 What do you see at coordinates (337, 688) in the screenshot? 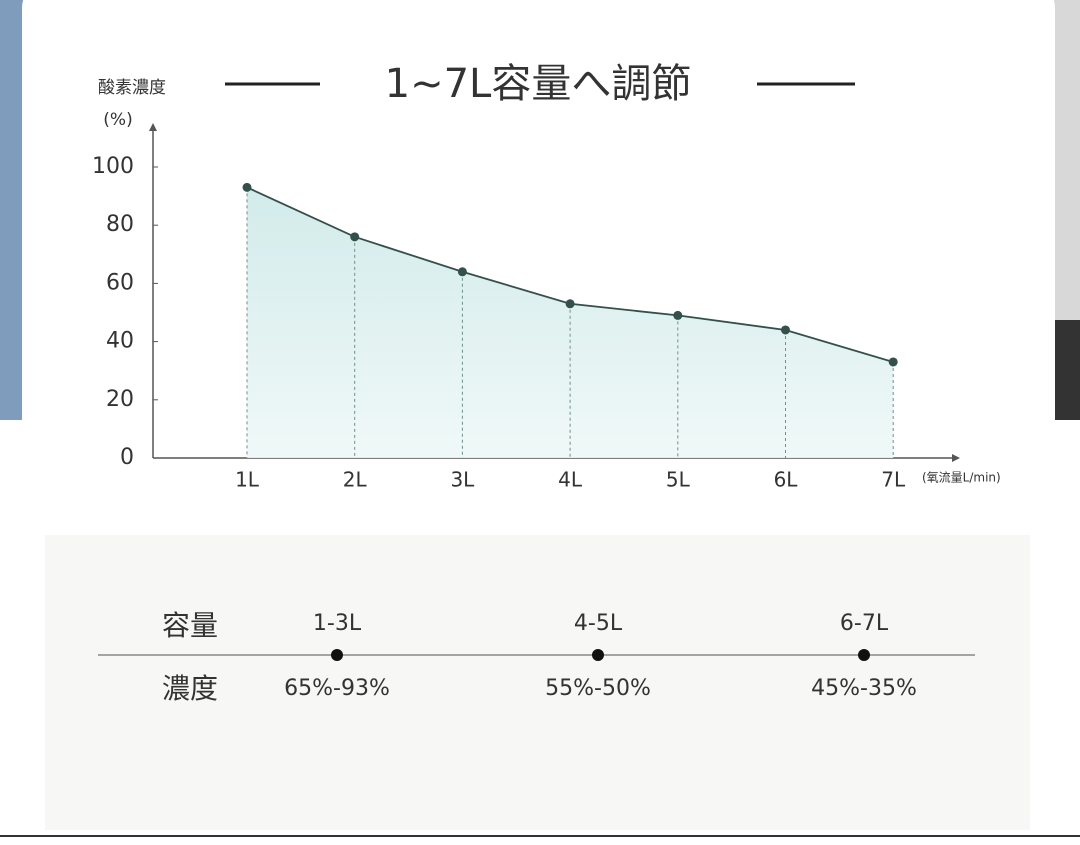
I see `concentration: 65%-93%` at bounding box center [337, 688].